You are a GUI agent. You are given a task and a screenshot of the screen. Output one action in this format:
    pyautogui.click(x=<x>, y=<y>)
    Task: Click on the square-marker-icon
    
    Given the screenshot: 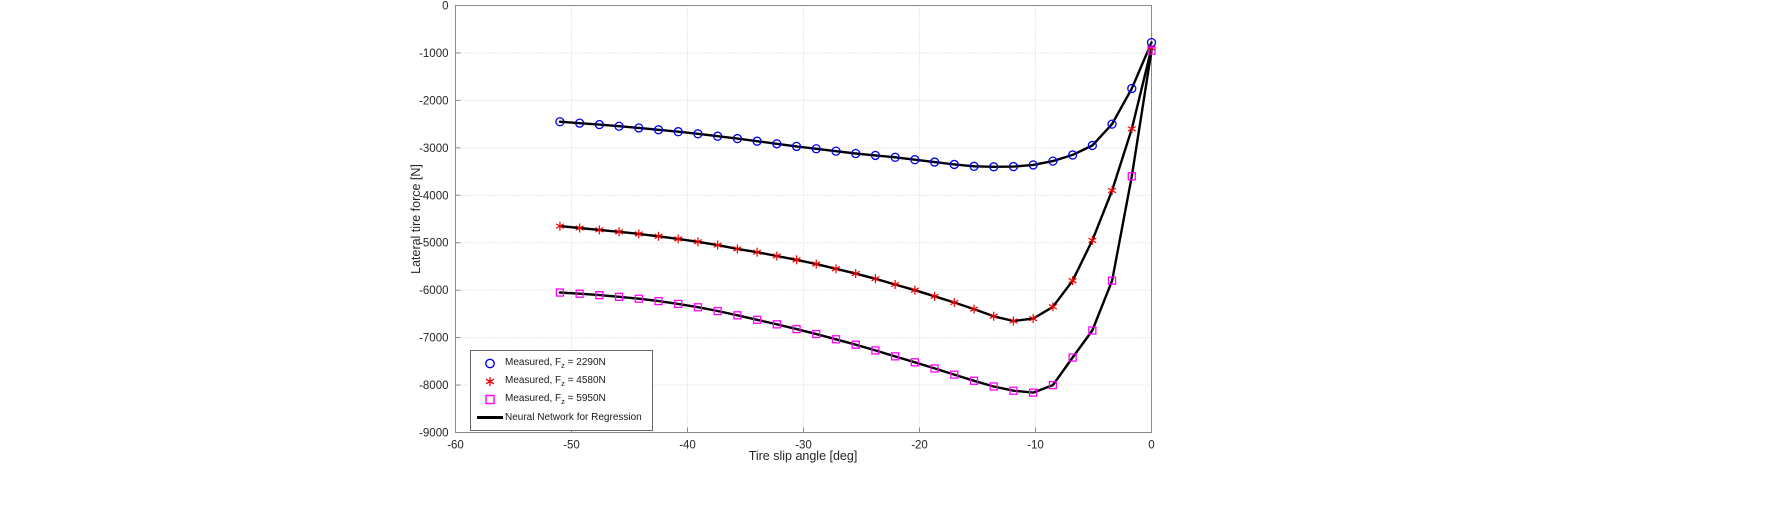 What is the action you would take?
    pyautogui.click(x=490, y=399)
    